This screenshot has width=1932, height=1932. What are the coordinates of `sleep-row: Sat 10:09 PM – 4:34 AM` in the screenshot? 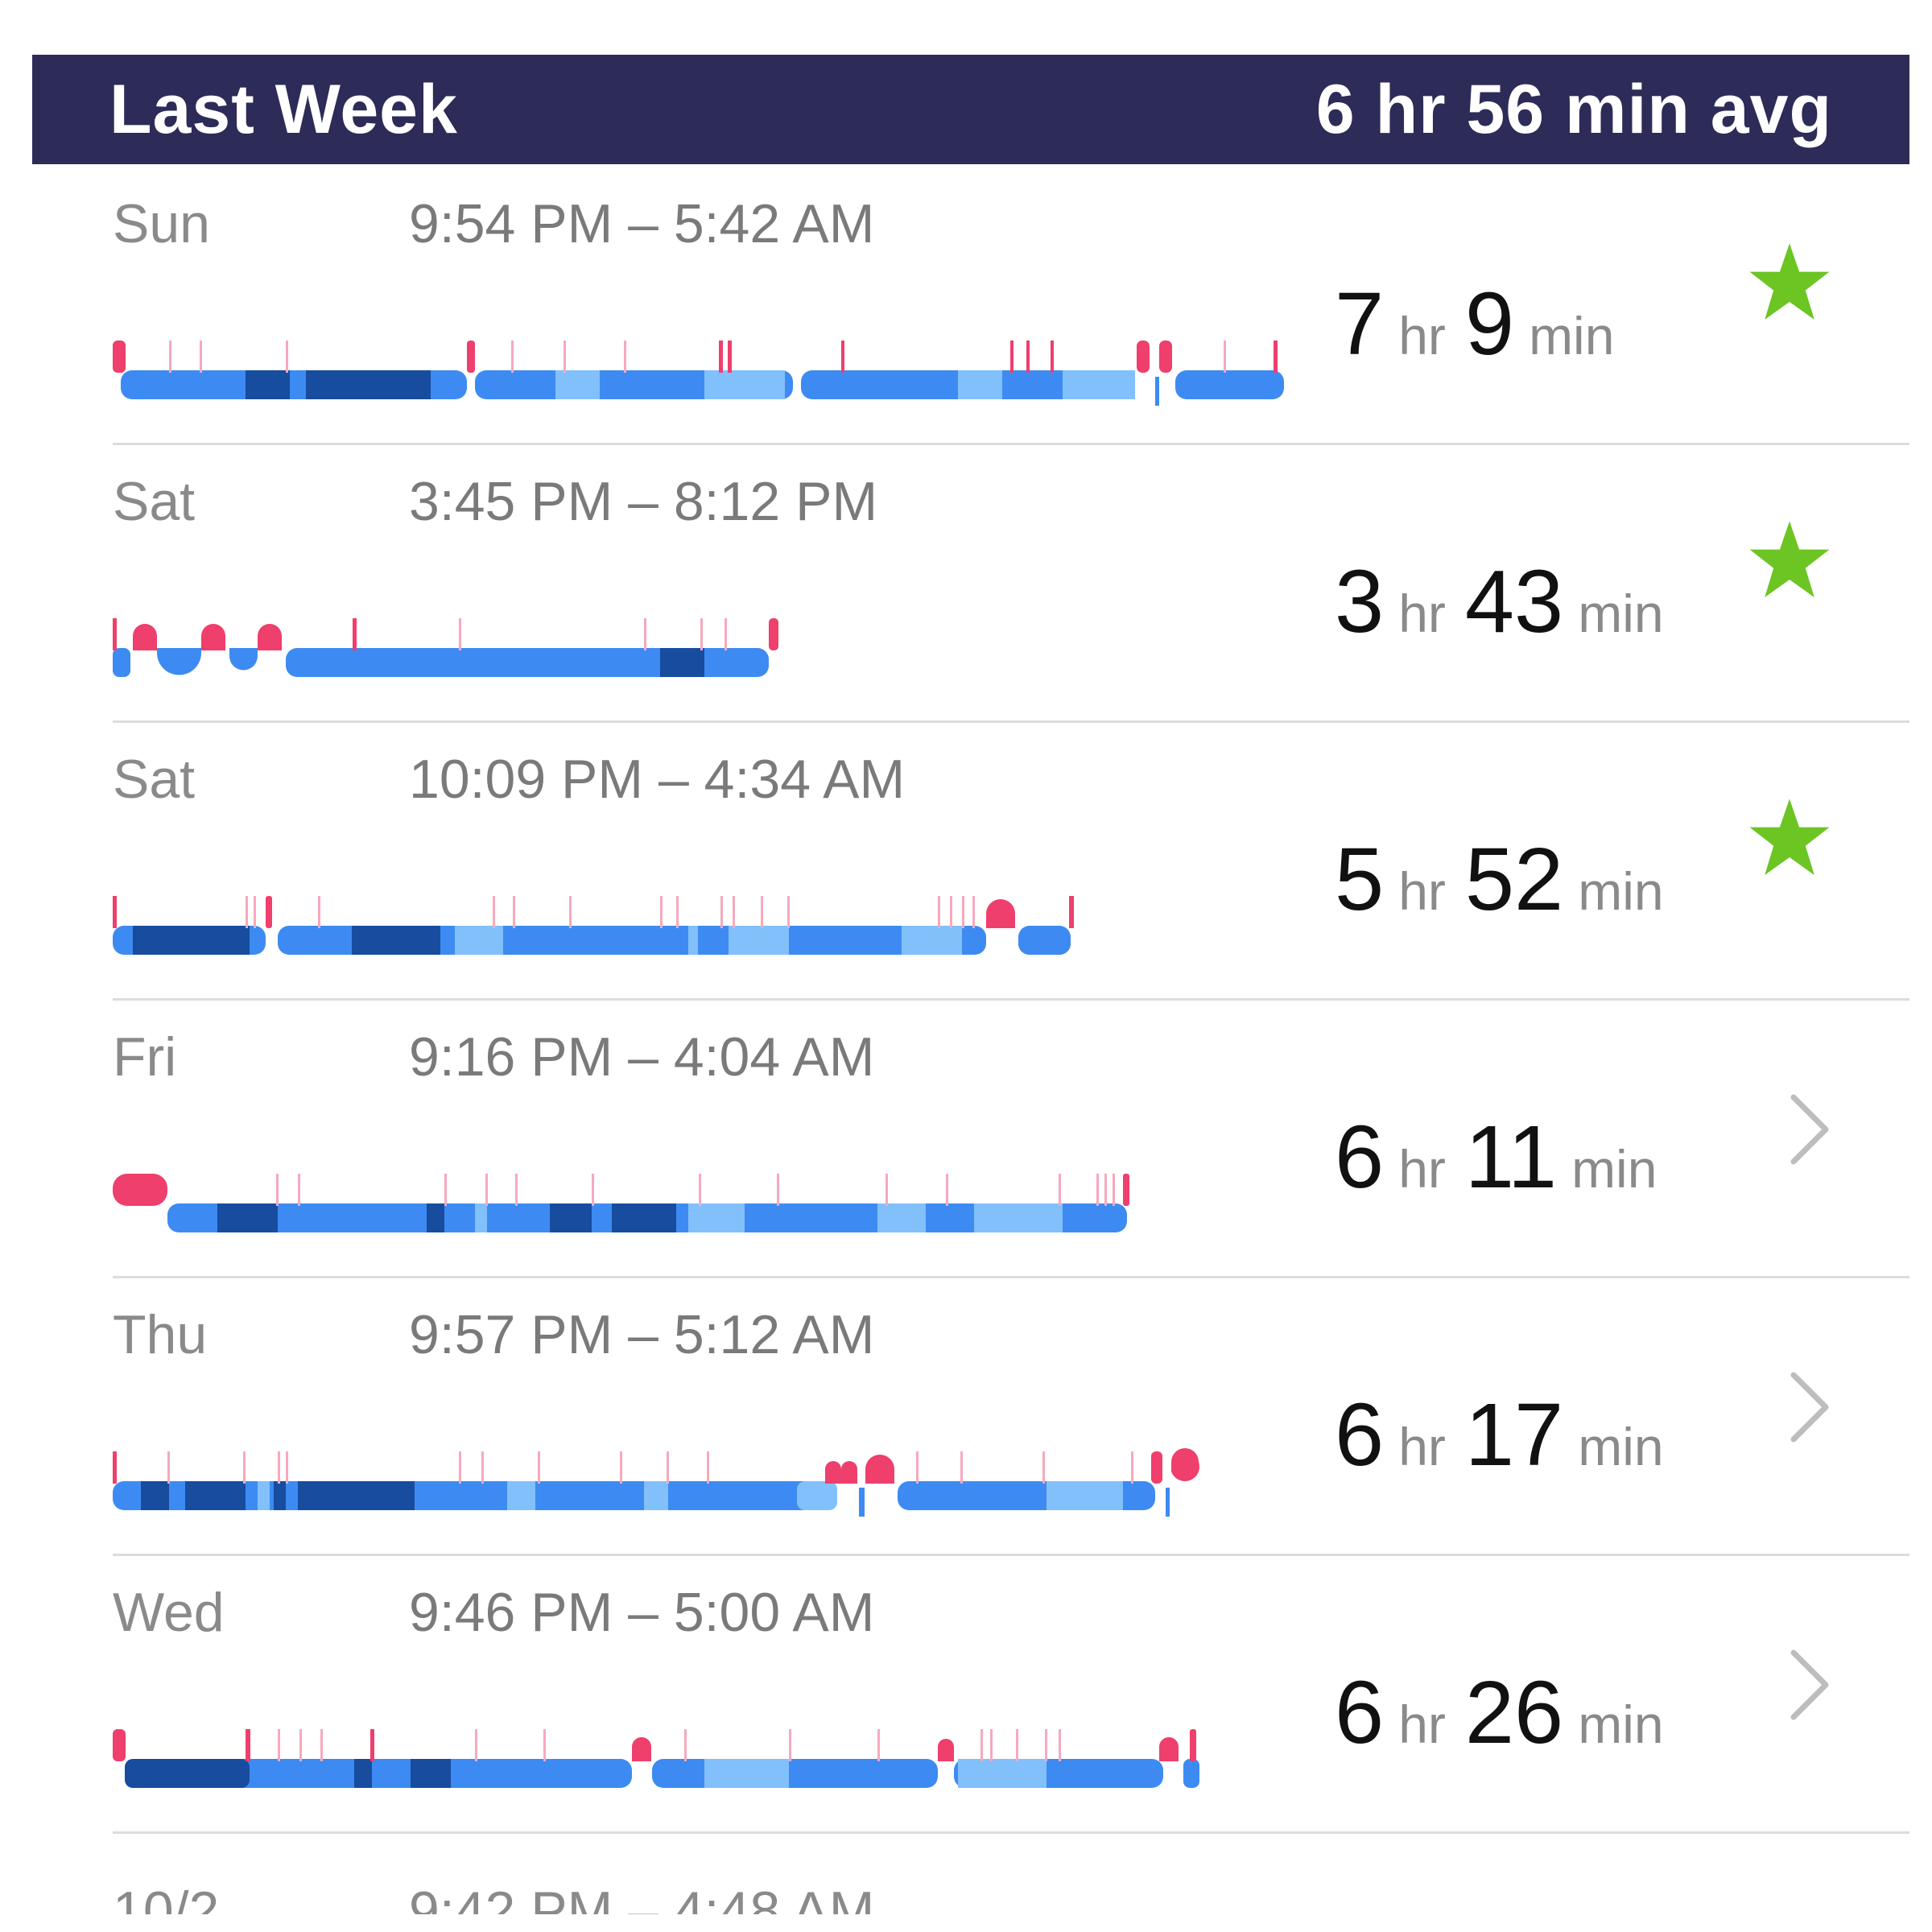 It's located at (966, 862).